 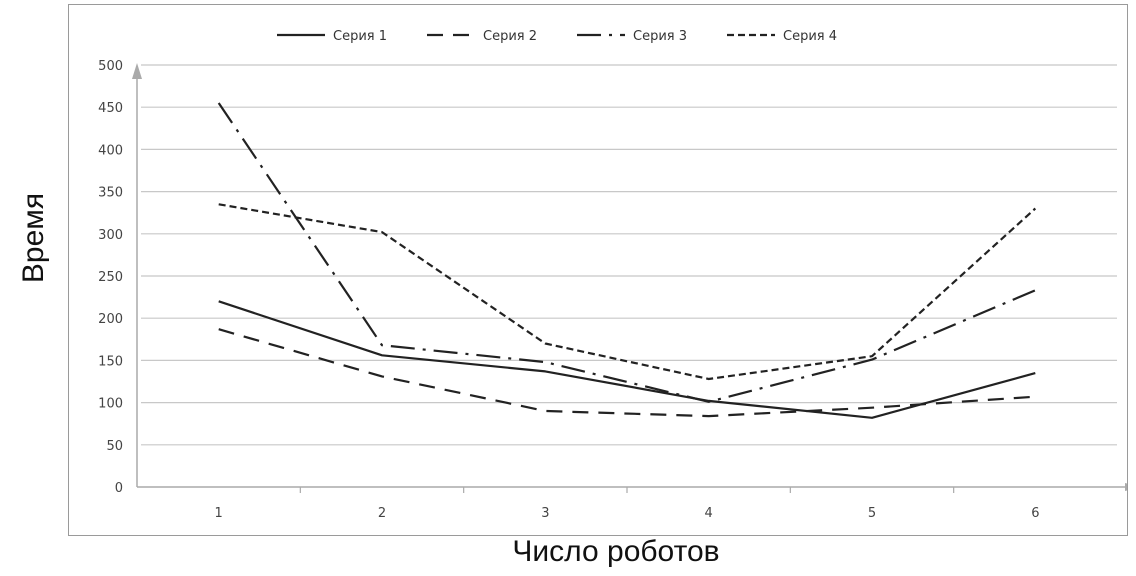 I want to click on y-tick-label: 400, so click(x=110, y=150).